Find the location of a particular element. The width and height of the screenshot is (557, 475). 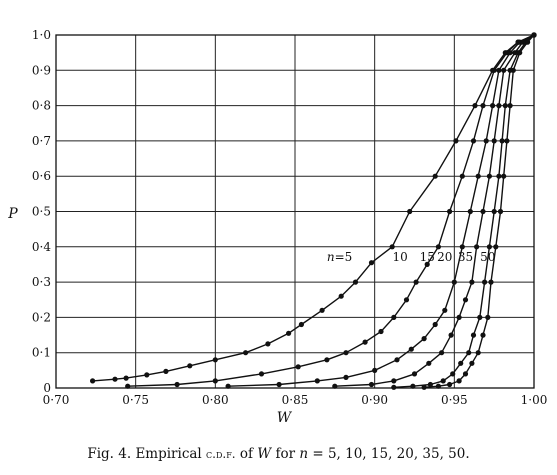

x-tick-label: 0·95 is located at coordinates (454, 400).